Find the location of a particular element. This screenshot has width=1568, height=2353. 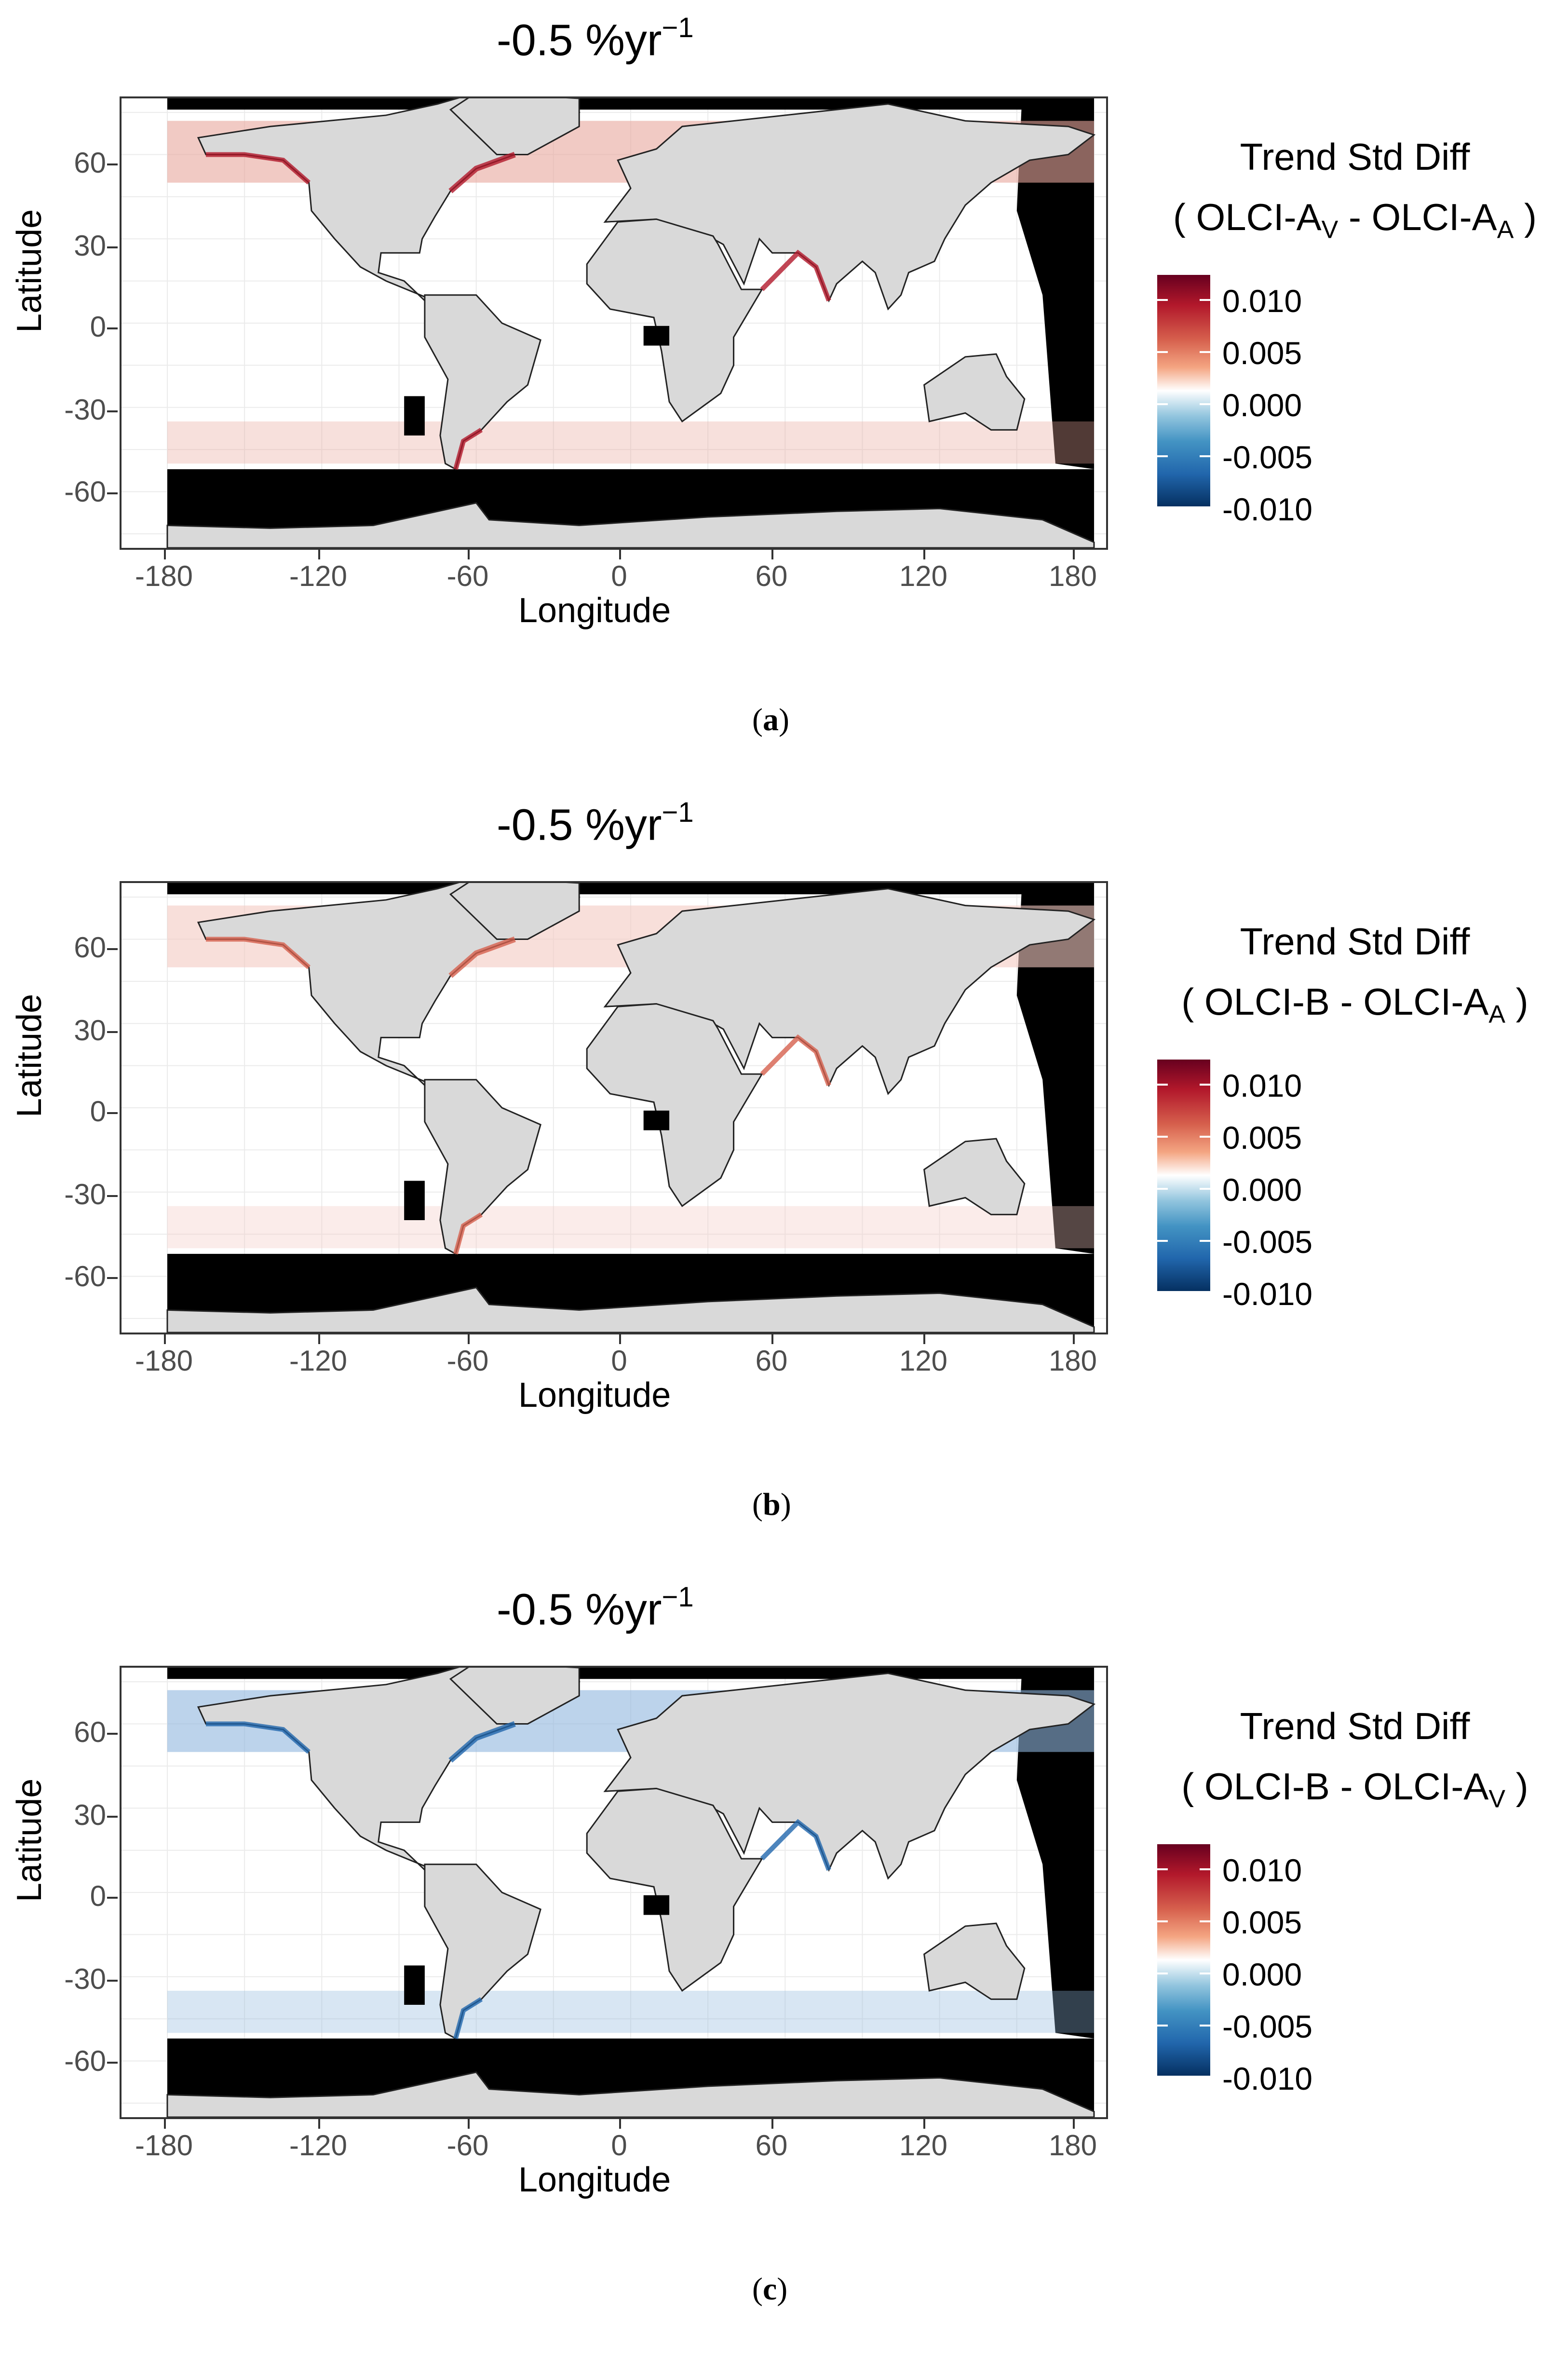

world-map-plot is located at coordinates (614, 323).